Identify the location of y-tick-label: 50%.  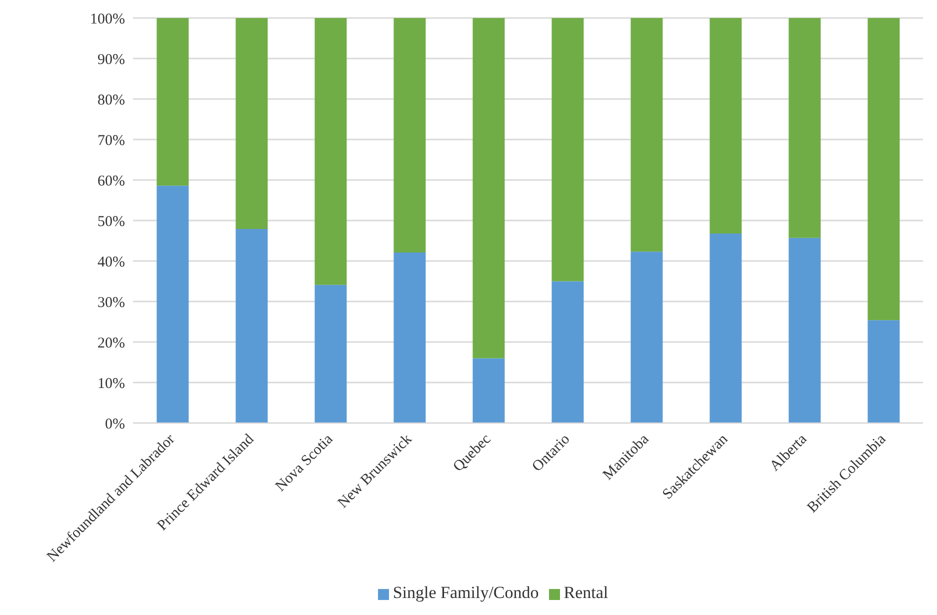
(111, 222).